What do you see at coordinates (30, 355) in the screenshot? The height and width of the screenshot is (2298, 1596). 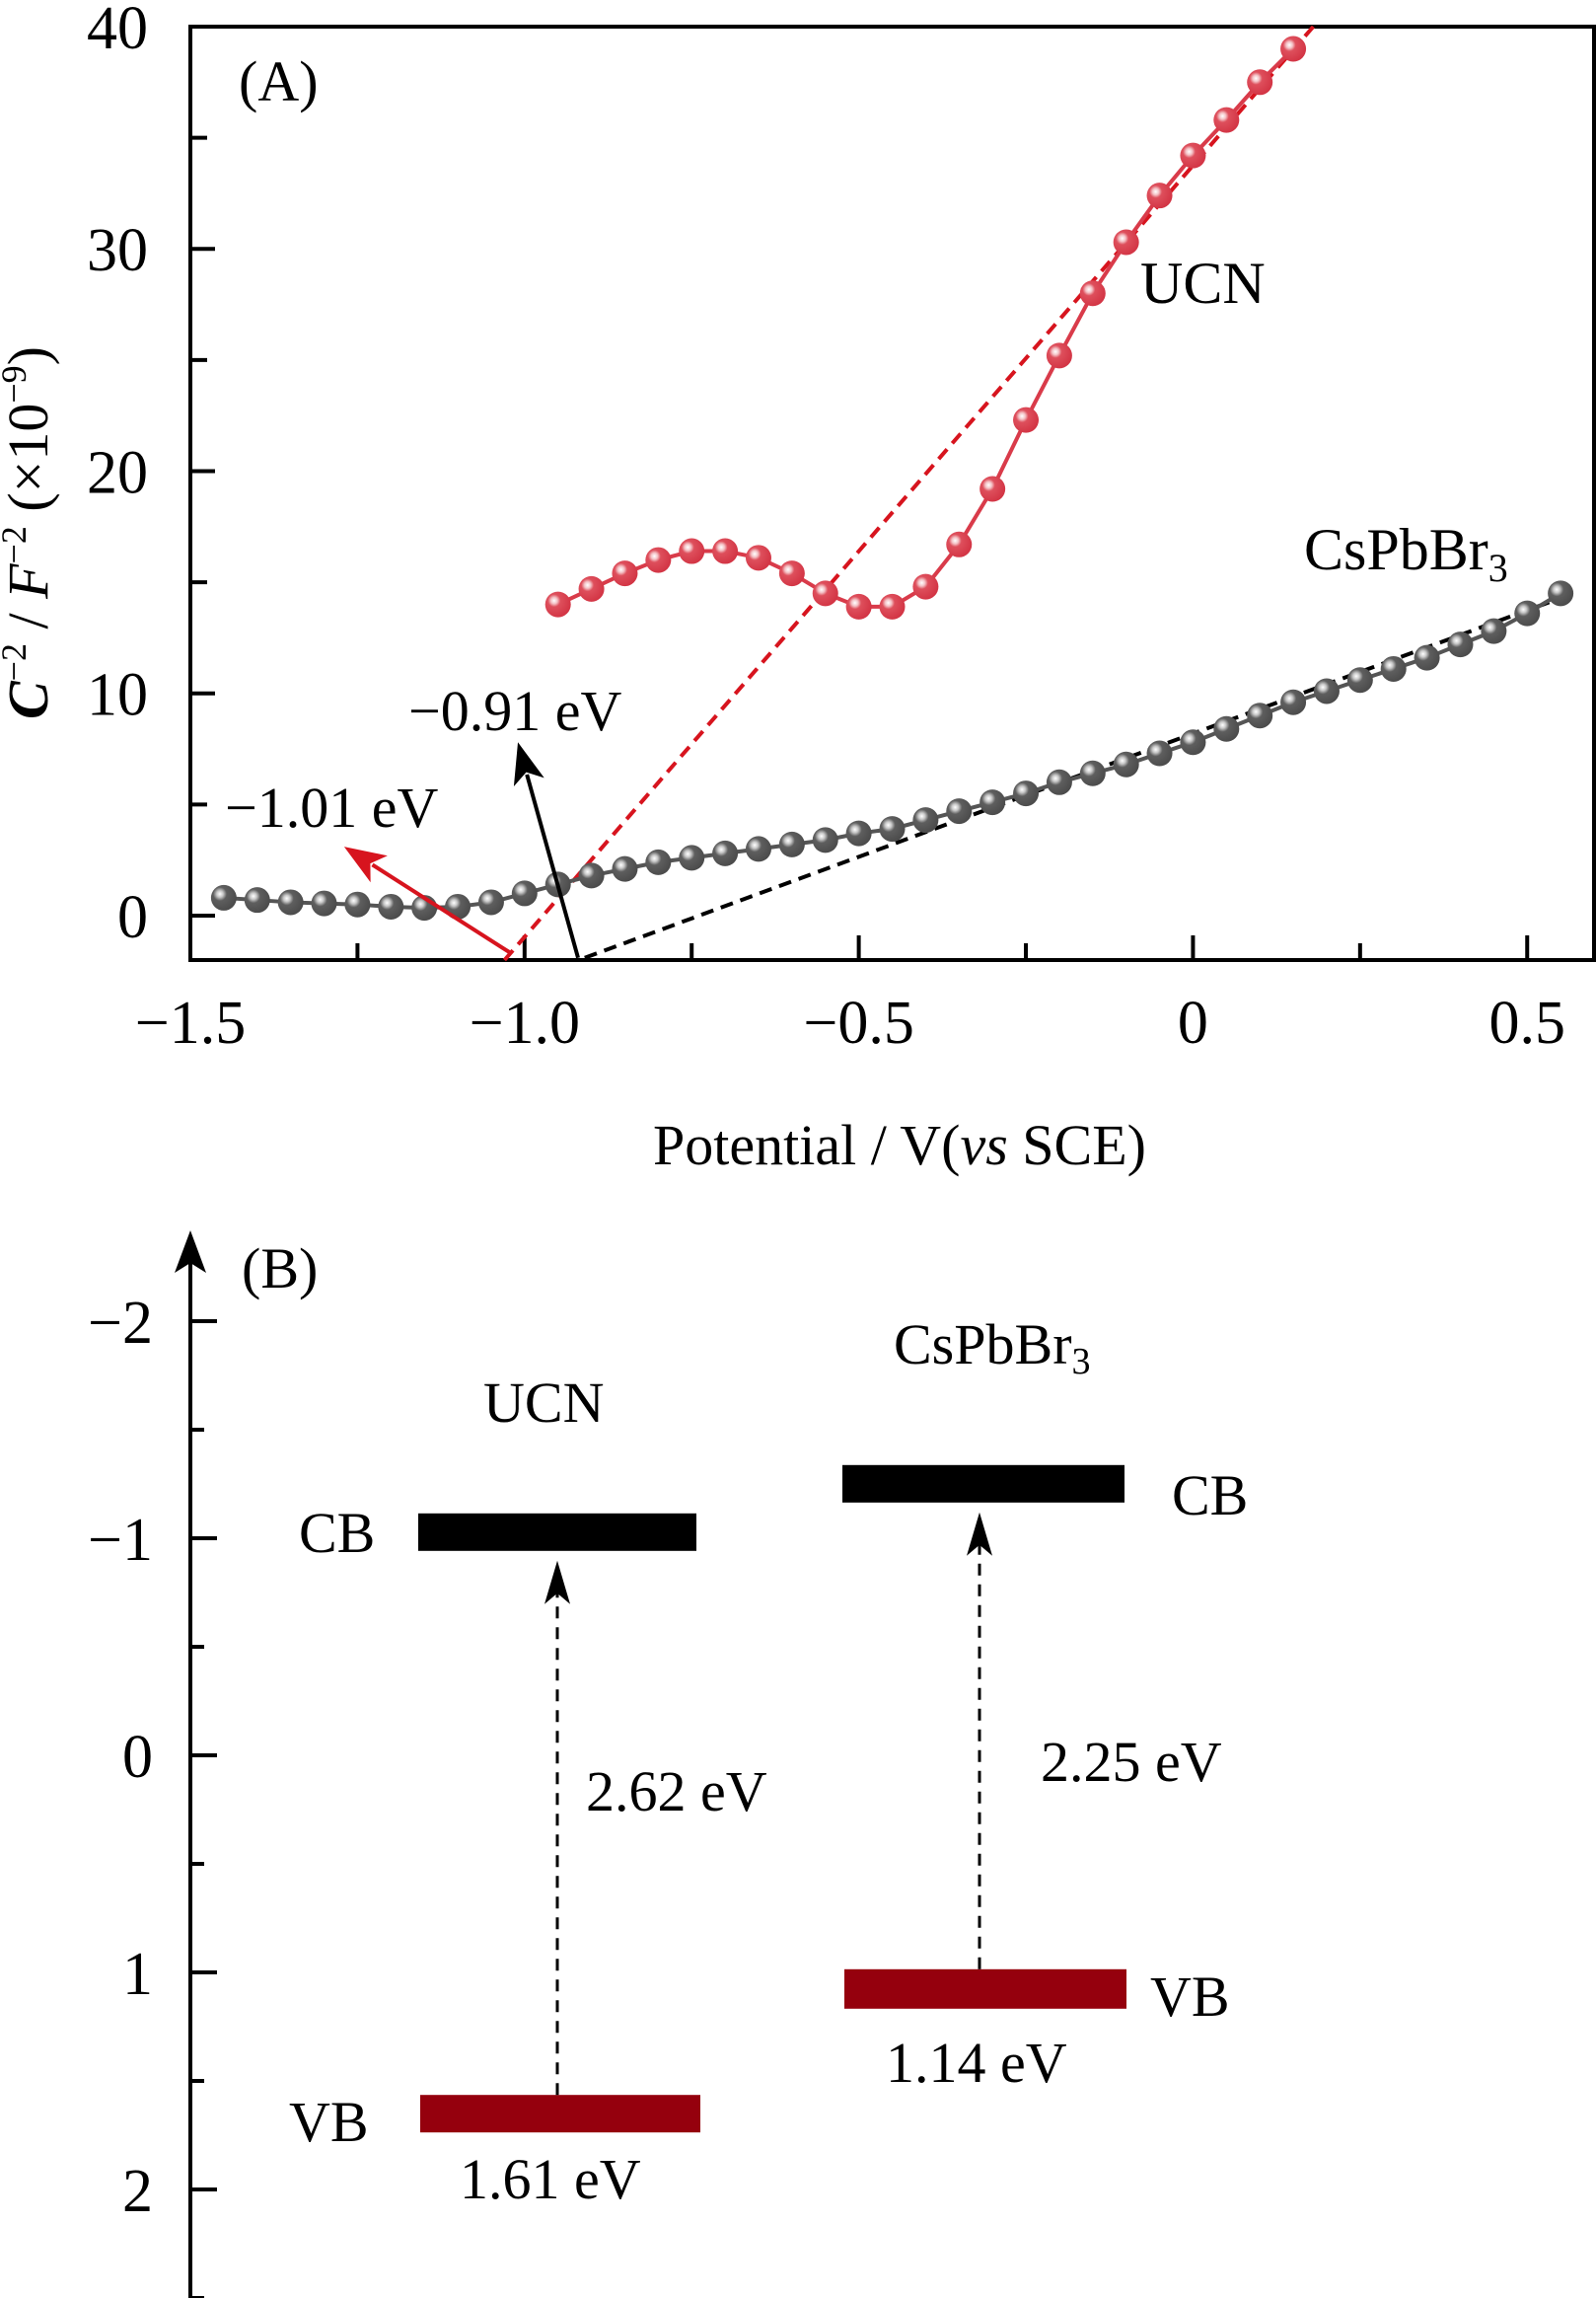 I see `y-axis-title-end: )` at bounding box center [30, 355].